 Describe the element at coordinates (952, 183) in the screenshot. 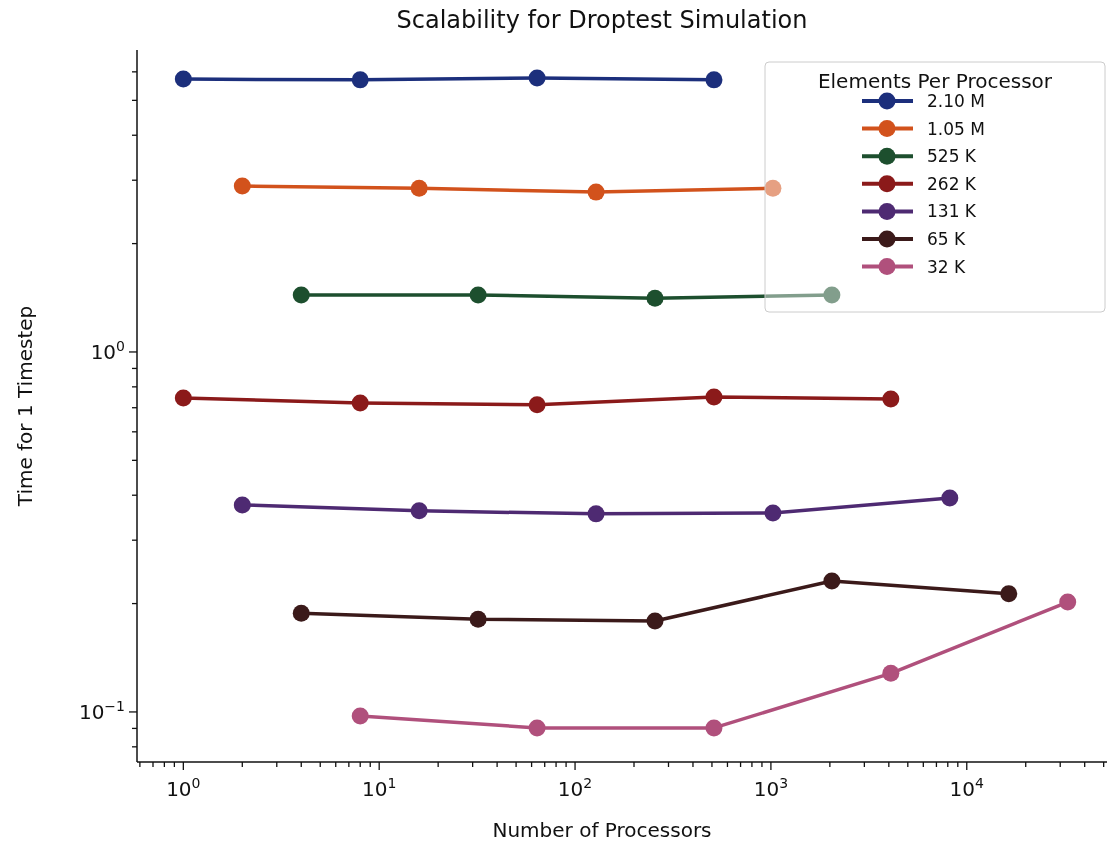

I see `legend-label: 262 K` at that location.